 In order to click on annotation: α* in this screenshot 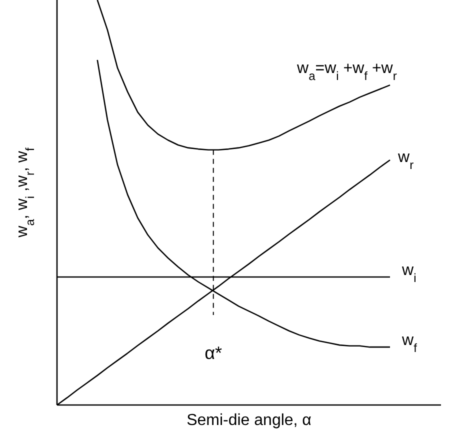, I will do `click(213, 353)`.